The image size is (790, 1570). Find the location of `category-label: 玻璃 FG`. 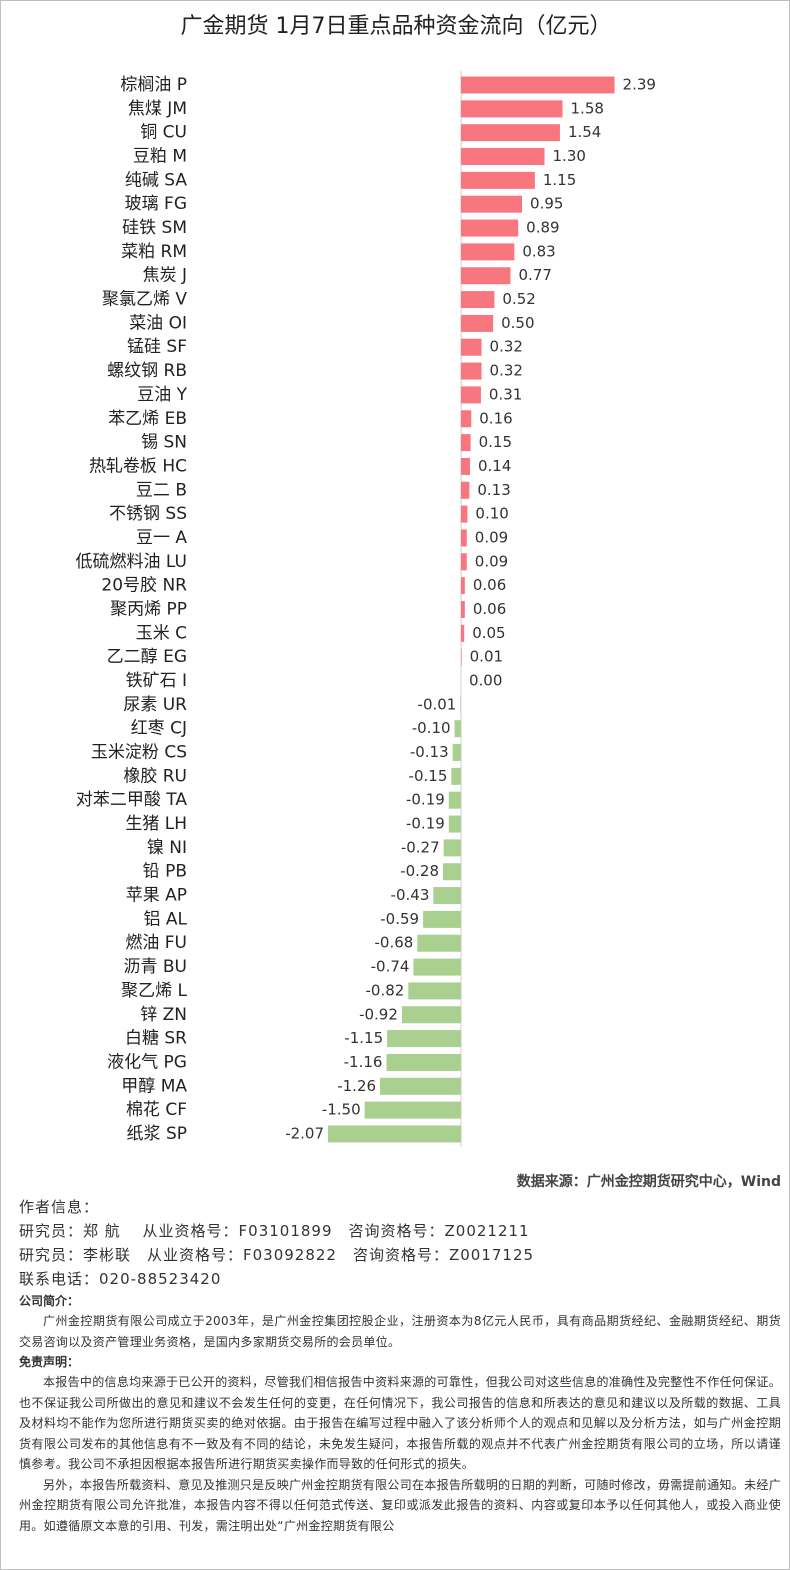

category-label: 玻璃 FG is located at coordinates (156, 204).